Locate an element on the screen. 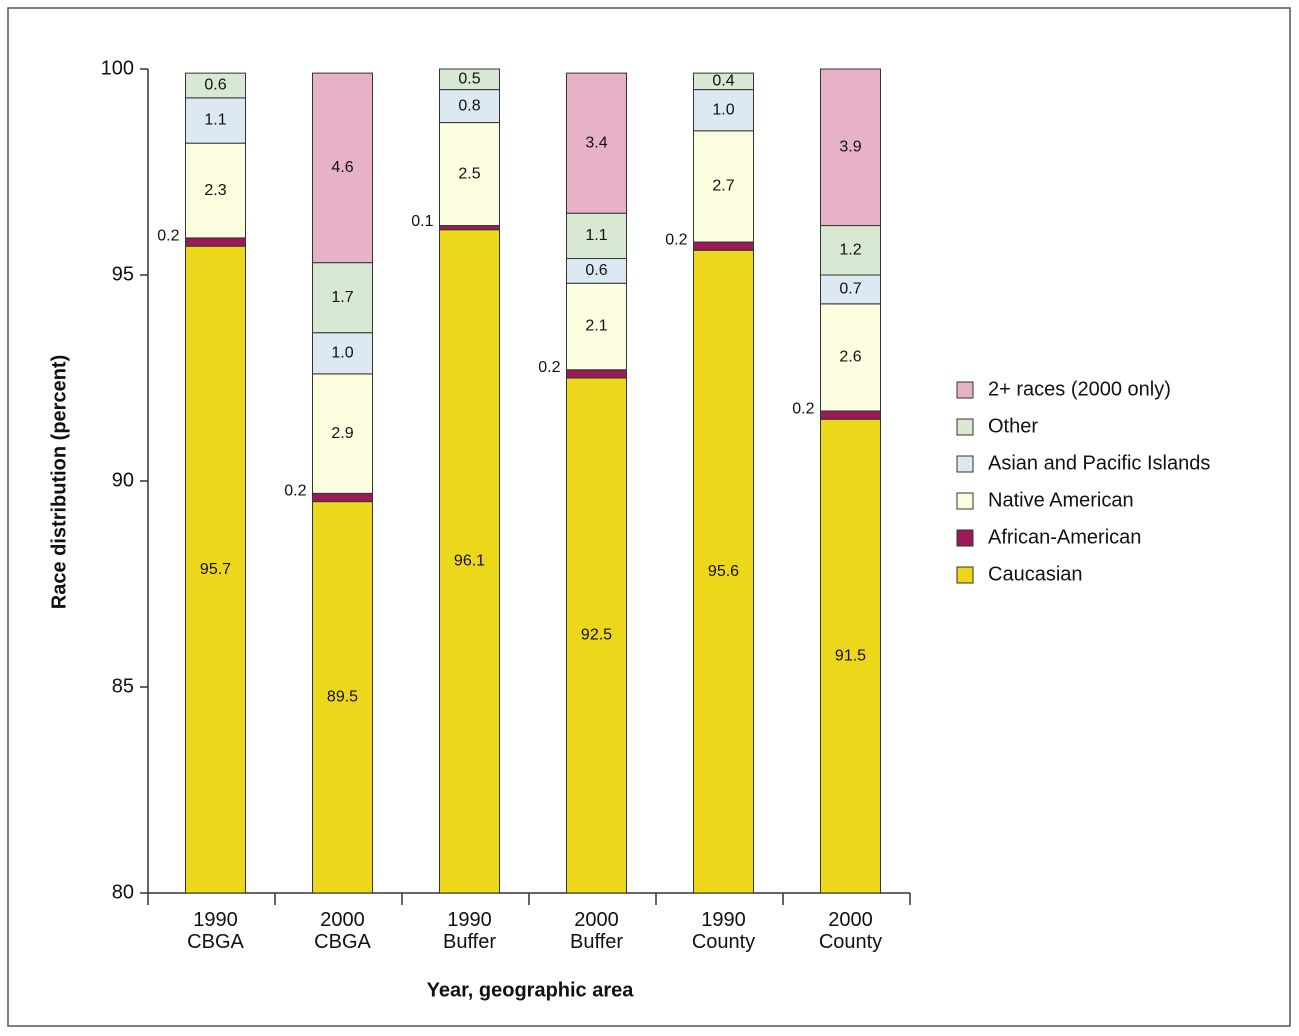 This screenshot has width=1299, height=1036. data-label: 1.7 is located at coordinates (342, 297).